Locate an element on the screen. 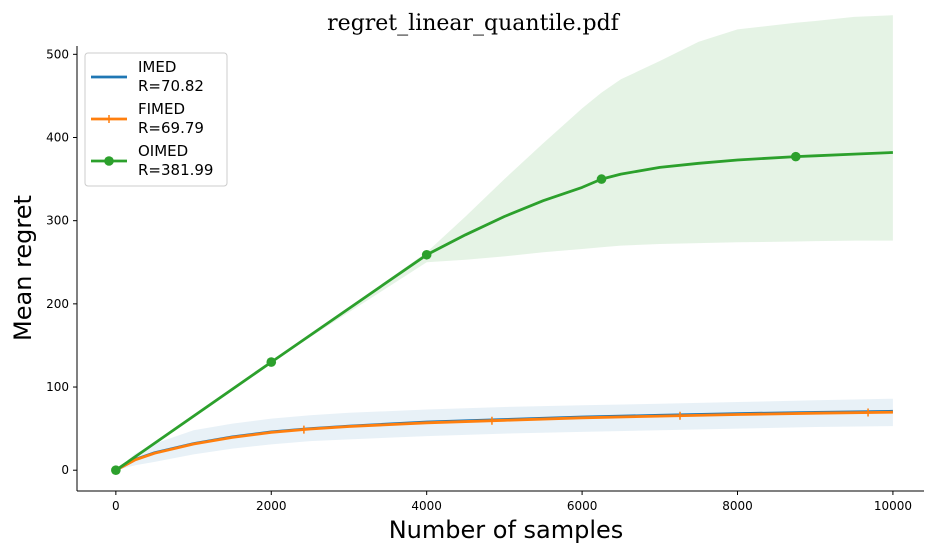 This screenshot has height=544, width=926. legend-value: R=70.82 is located at coordinates (171, 86).